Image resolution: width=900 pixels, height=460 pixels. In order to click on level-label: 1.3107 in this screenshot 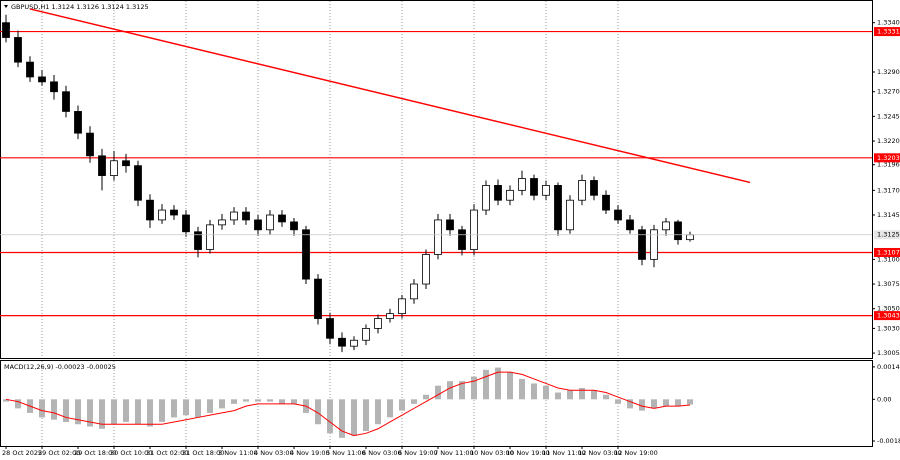, I will do `click(888, 252)`.